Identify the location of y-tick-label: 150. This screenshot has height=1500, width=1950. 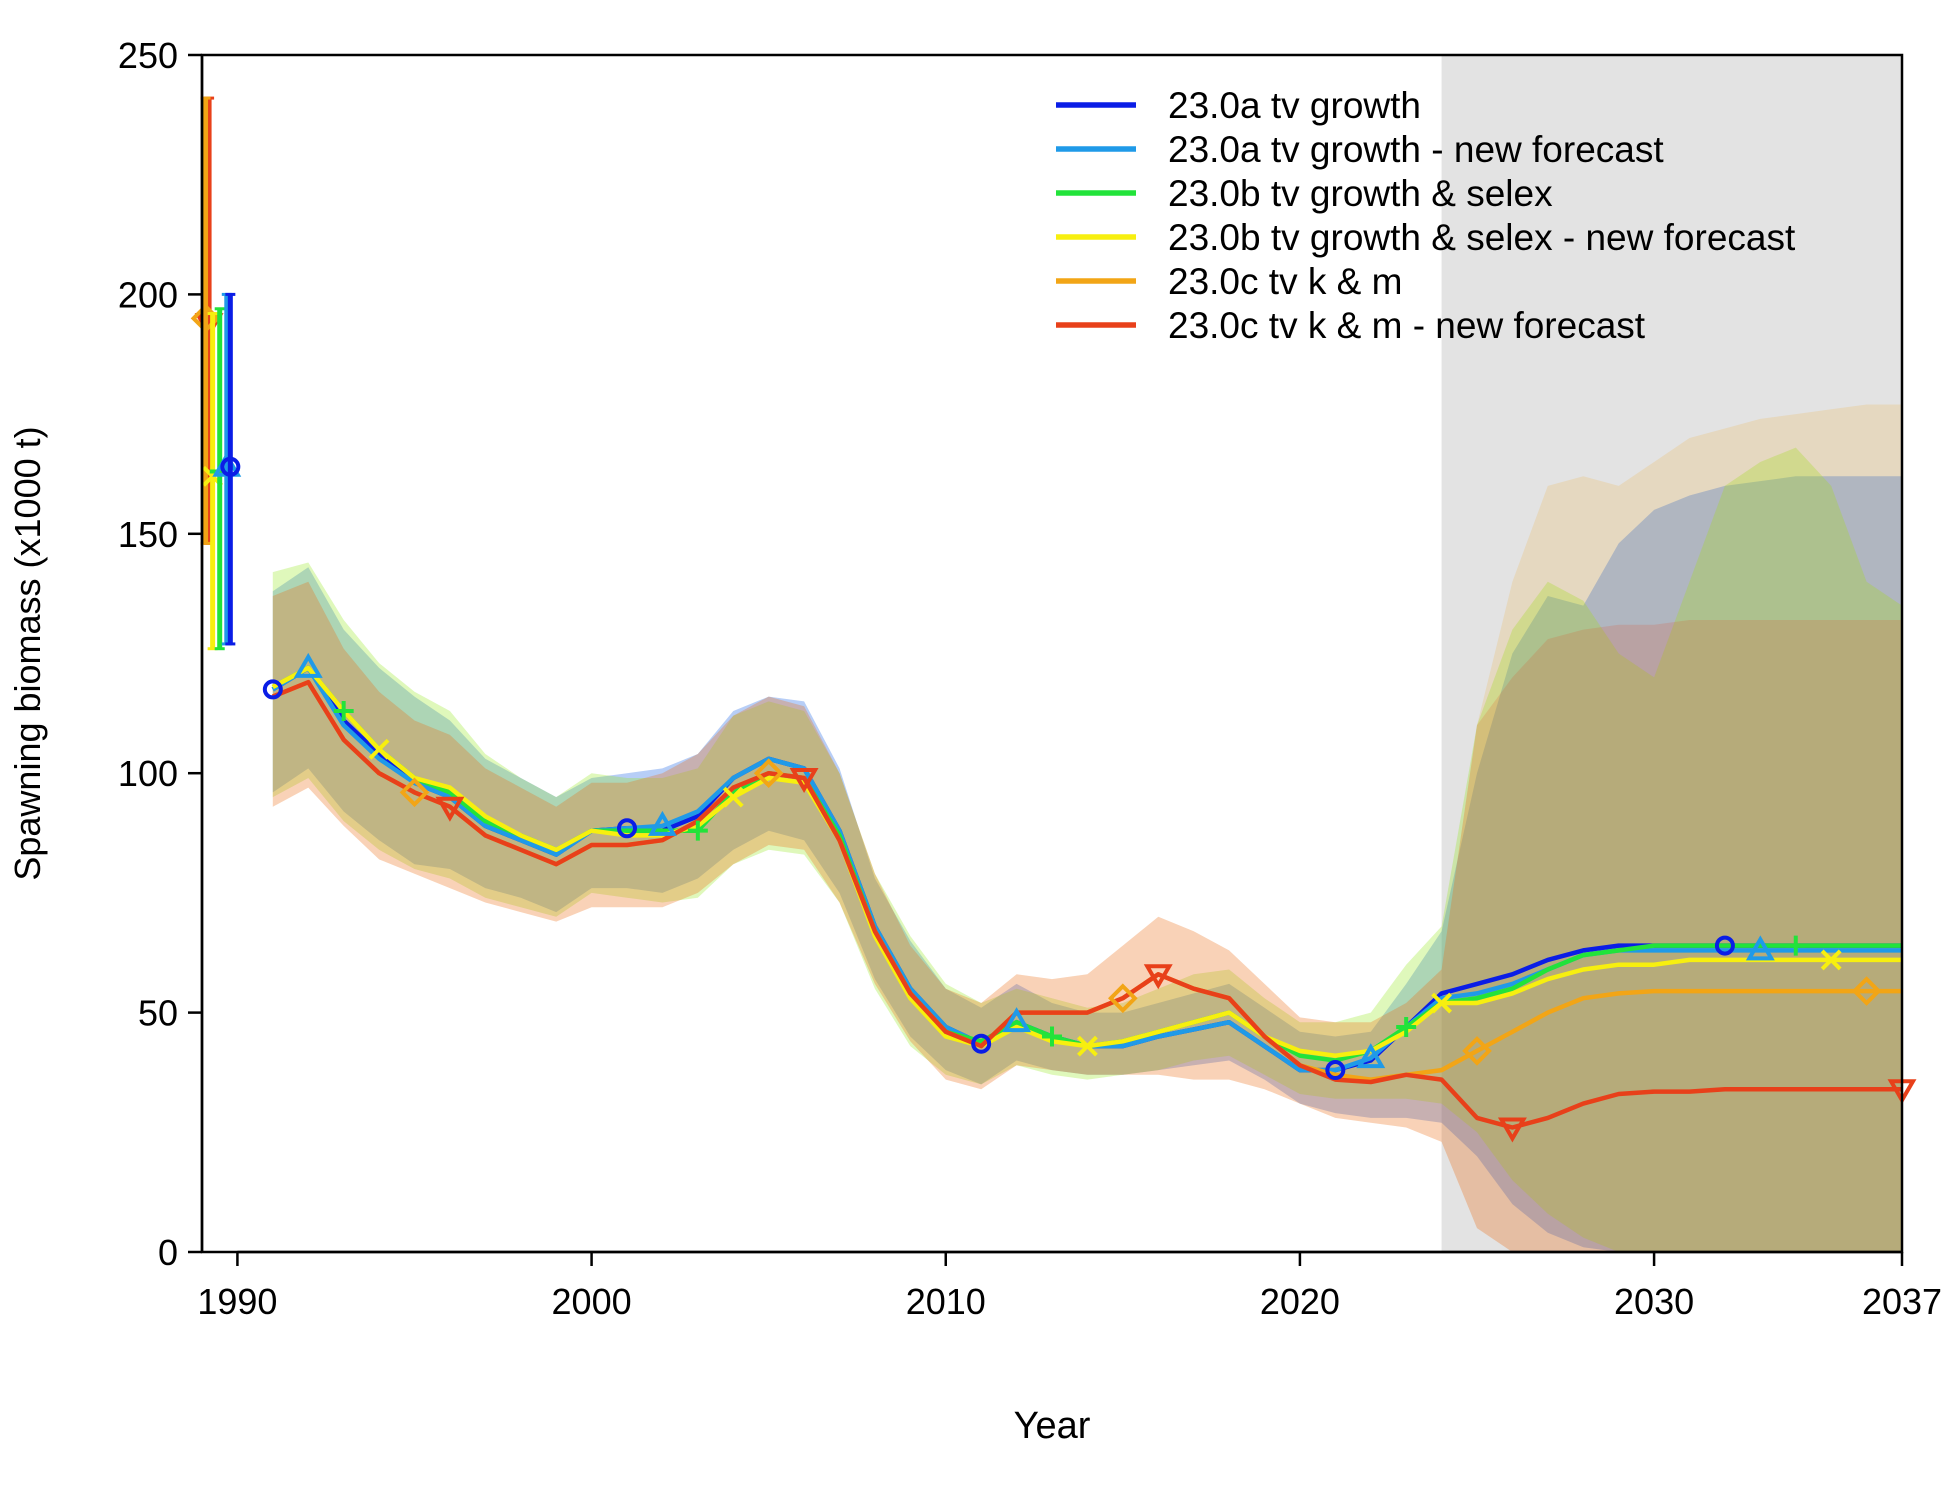
(148, 534).